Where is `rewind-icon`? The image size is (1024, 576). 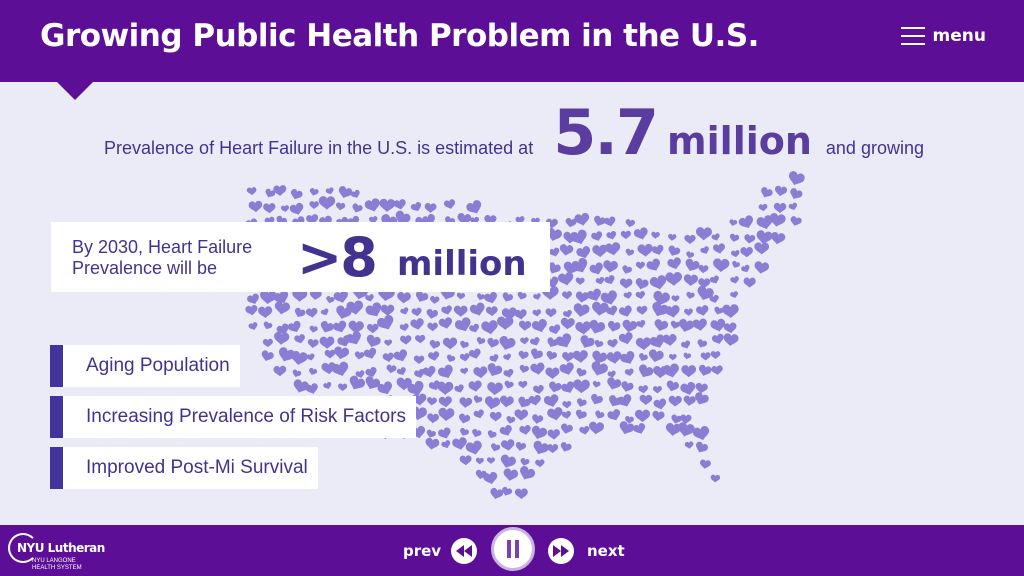
rewind-icon is located at coordinates (464, 551).